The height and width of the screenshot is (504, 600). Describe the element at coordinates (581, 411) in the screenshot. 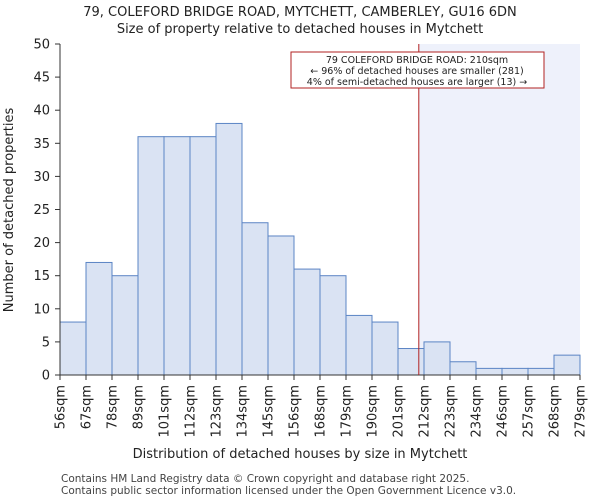

I see `x-tick-label: 279sqm` at that location.